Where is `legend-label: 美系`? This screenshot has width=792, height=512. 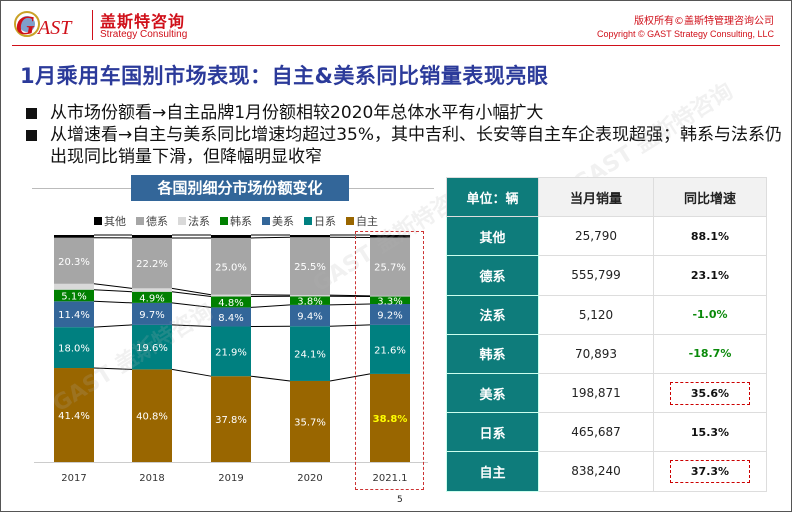 legend-label: 美系 is located at coordinates (283, 221).